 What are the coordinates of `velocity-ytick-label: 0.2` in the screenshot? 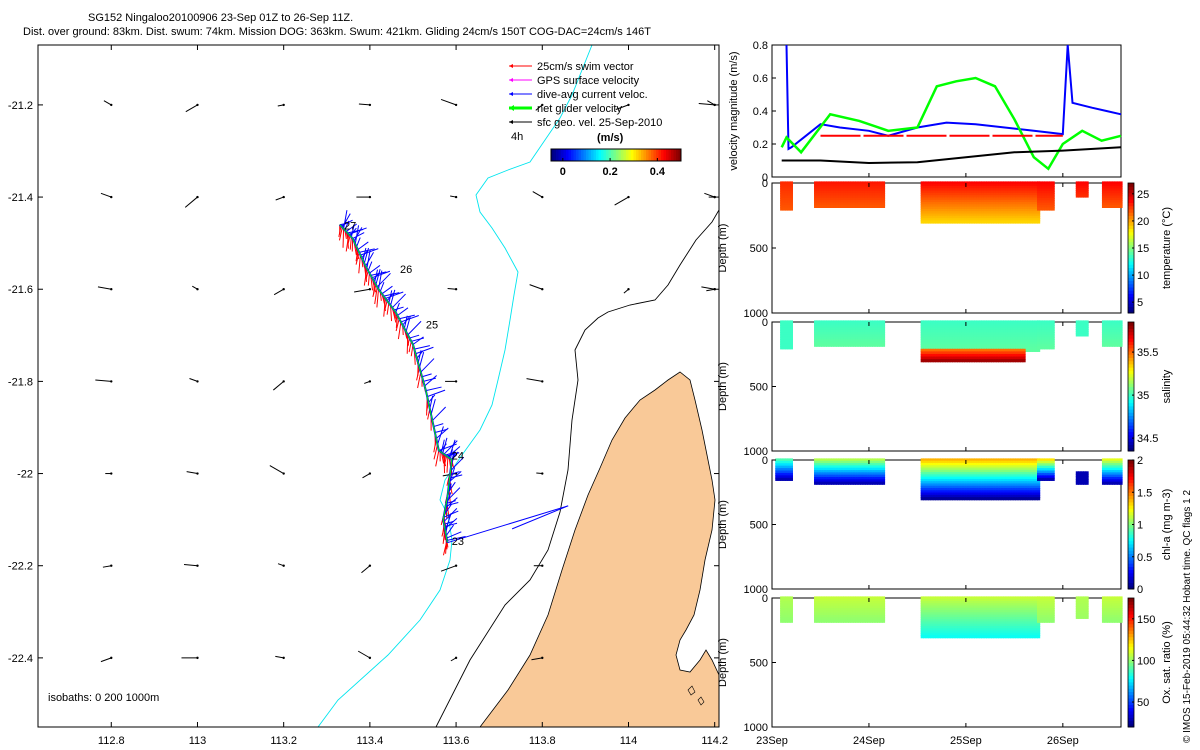 It's located at (760, 145).